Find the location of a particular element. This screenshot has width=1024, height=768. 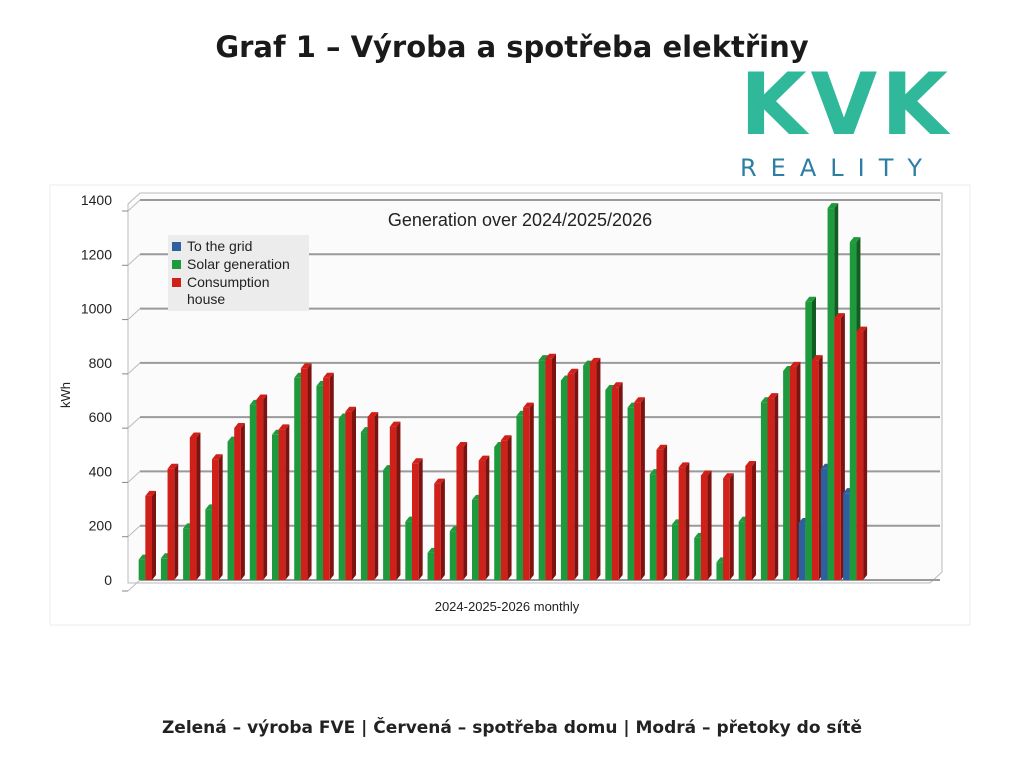

y-tick-label: 1000 is located at coordinates (96, 309).